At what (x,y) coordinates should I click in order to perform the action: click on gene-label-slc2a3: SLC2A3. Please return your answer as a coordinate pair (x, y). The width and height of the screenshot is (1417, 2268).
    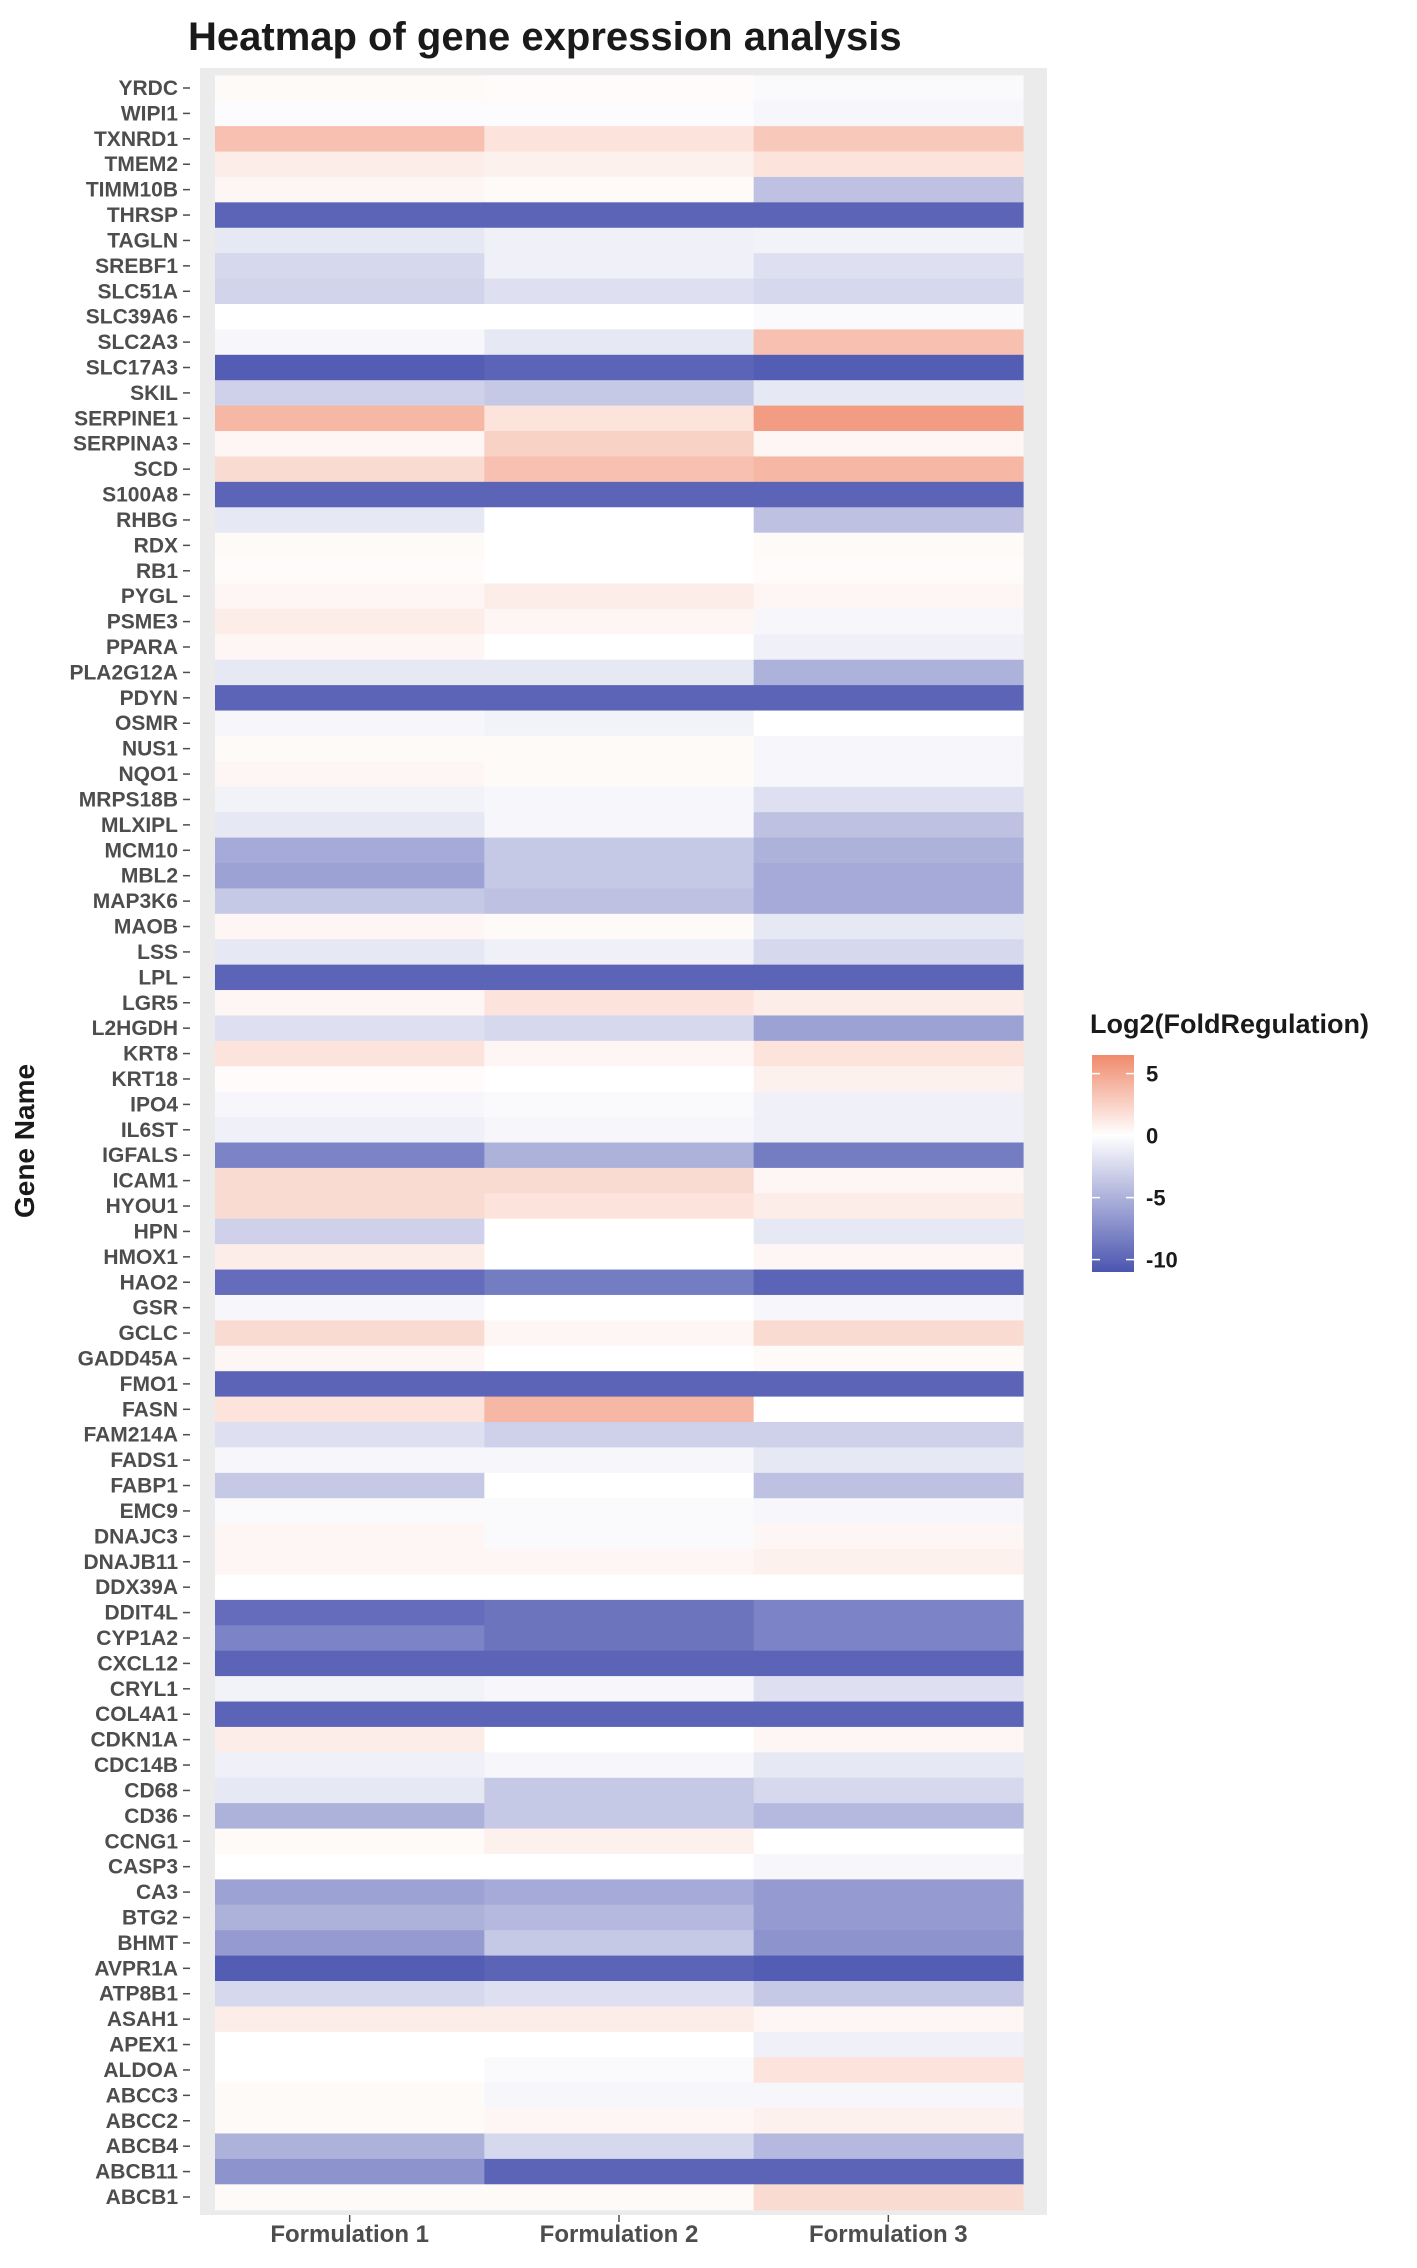
    Looking at the image, I should click on (137, 342).